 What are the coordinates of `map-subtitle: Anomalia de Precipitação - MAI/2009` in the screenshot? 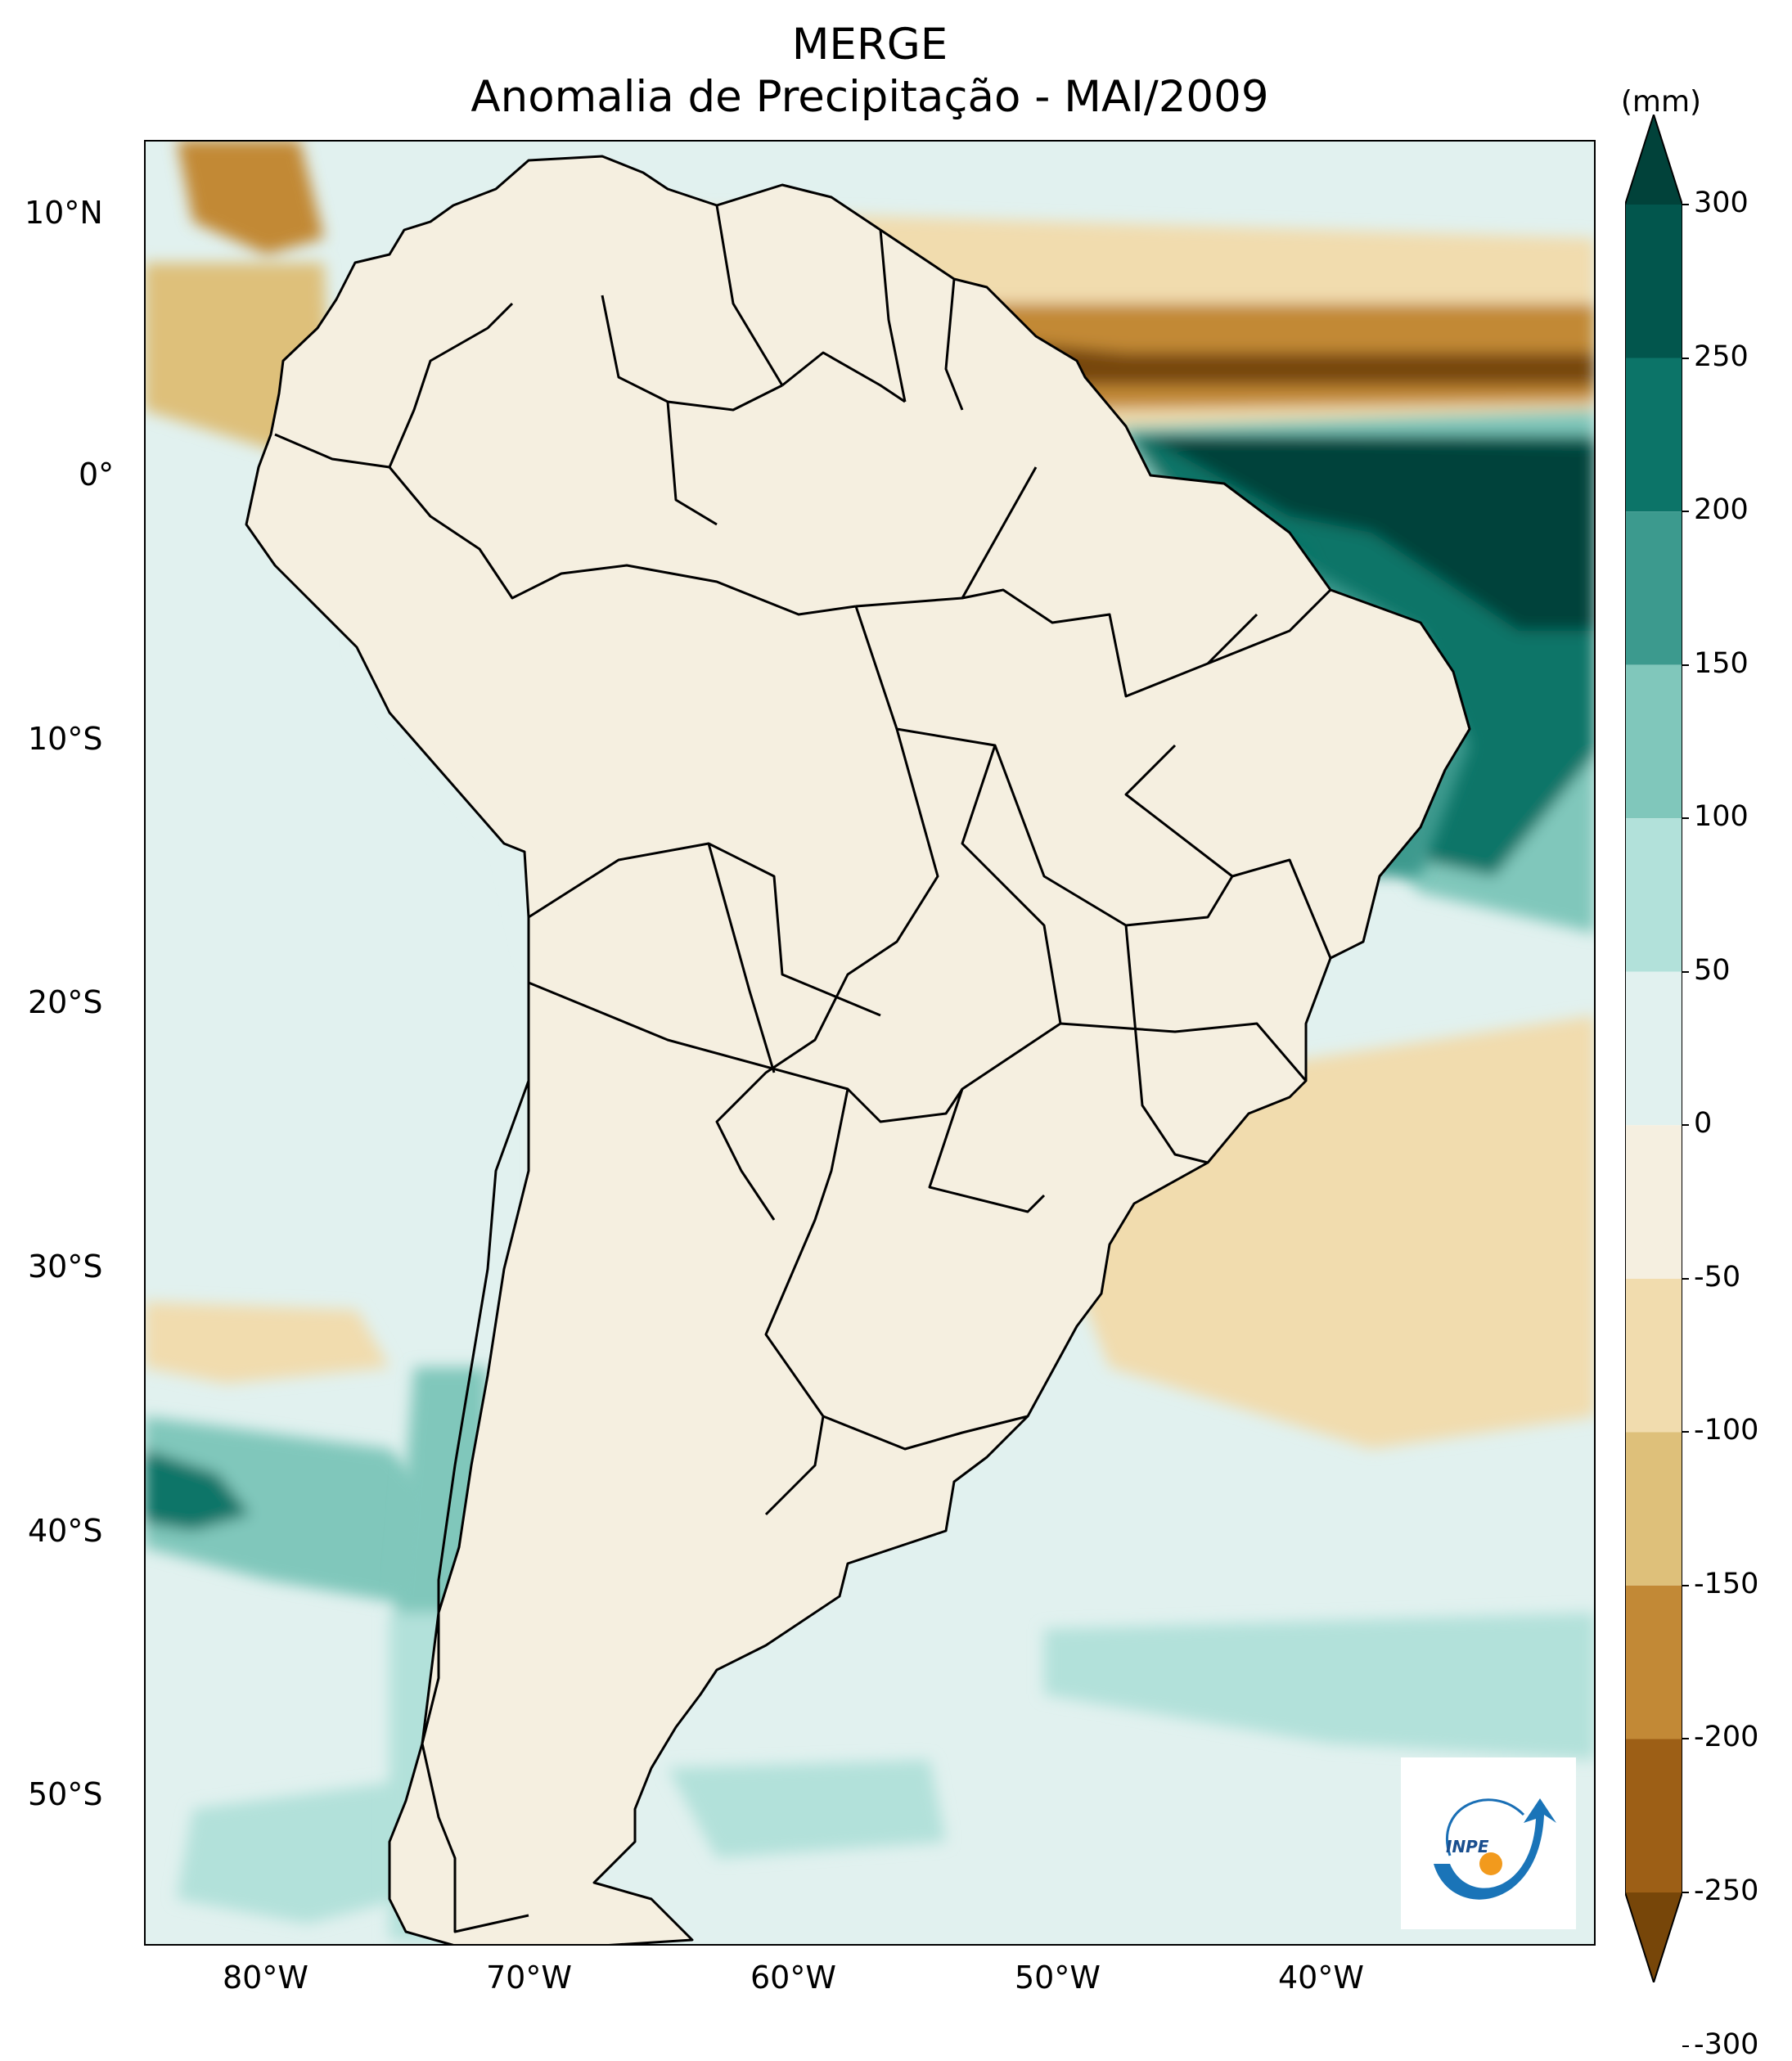 It's located at (870, 97).